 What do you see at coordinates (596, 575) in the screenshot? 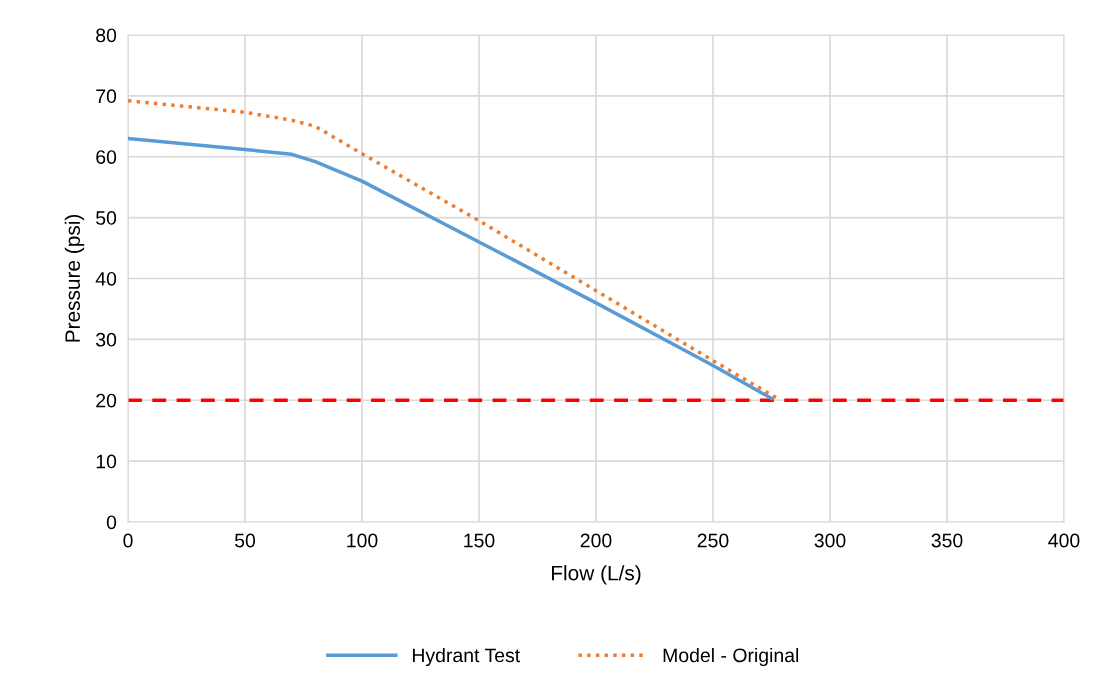
I see `x-axis-title: Flow (L/s)` at bounding box center [596, 575].